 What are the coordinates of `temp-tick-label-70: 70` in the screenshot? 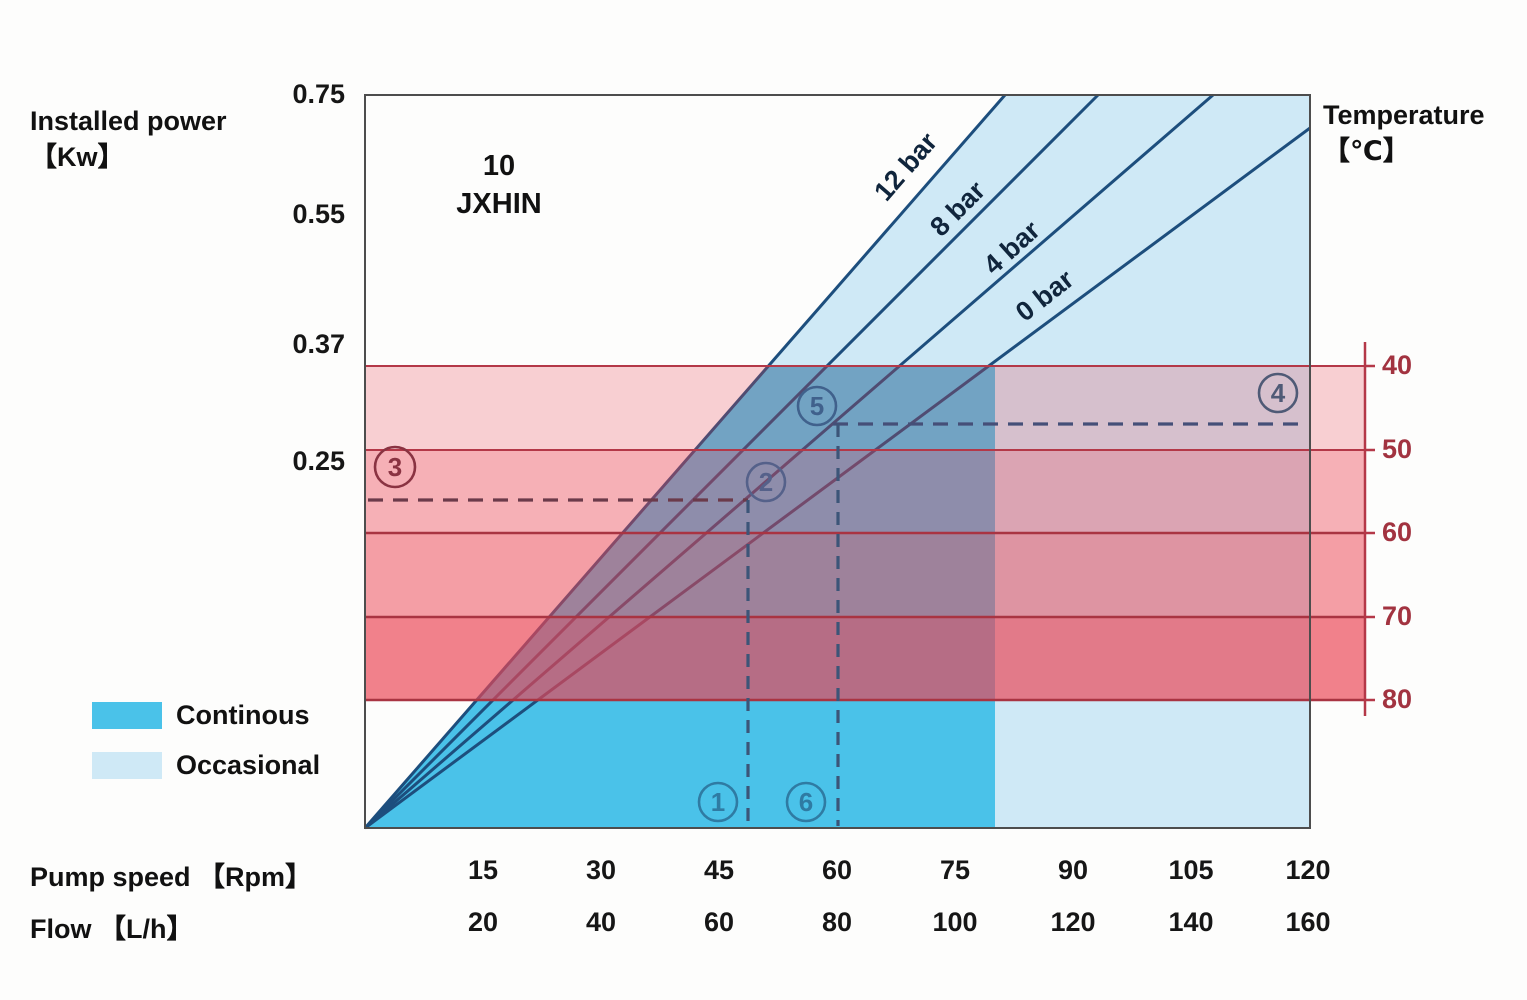 It's located at (1397, 616).